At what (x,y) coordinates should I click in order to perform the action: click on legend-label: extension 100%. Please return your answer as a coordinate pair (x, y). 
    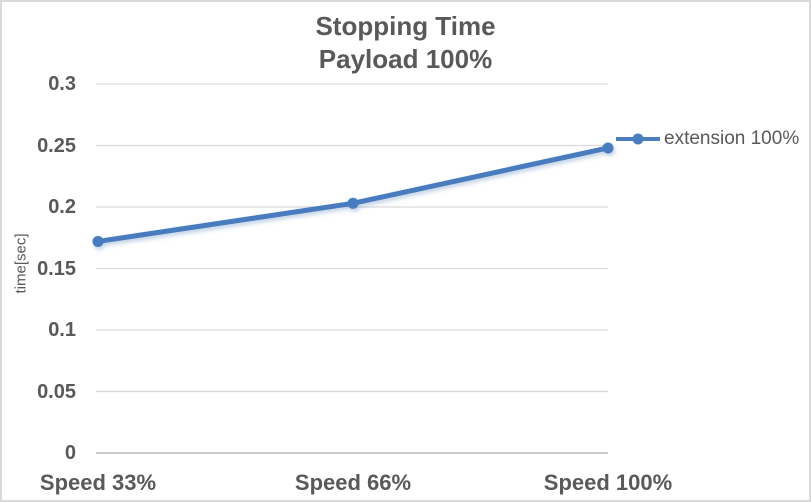
    Looking at the image, I should click on (732, 138).